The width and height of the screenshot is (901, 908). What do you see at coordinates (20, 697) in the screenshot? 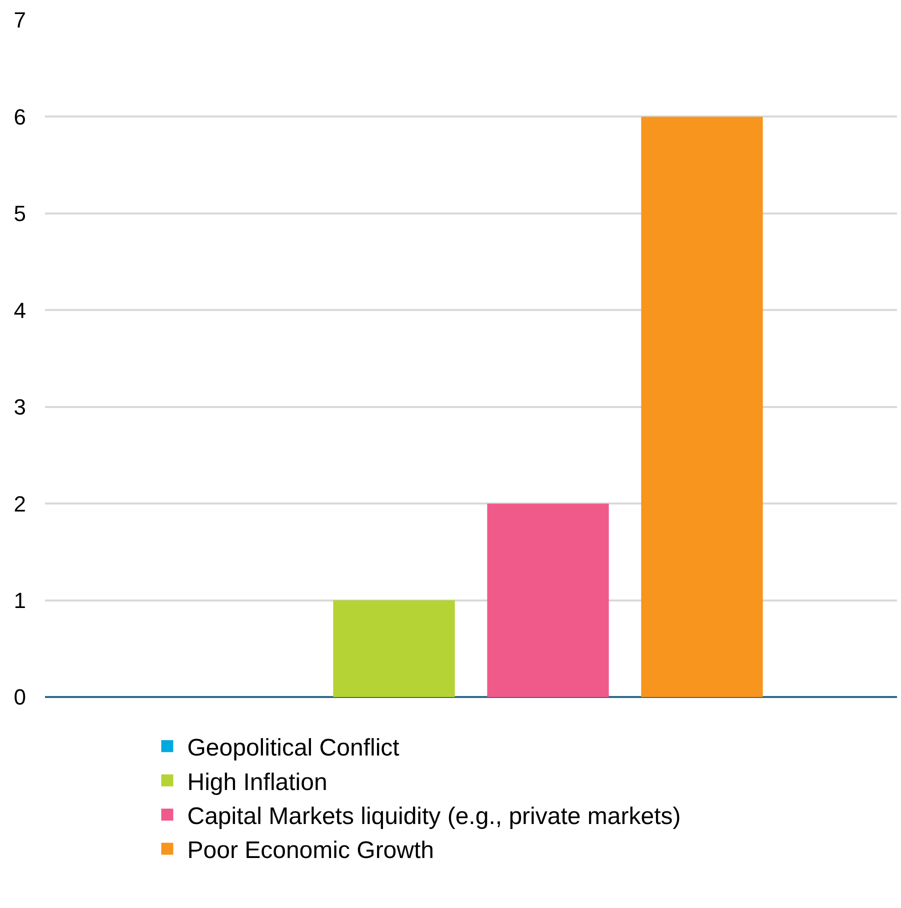
I see `y-tick-label: 0` at bounding box center [20, 697].